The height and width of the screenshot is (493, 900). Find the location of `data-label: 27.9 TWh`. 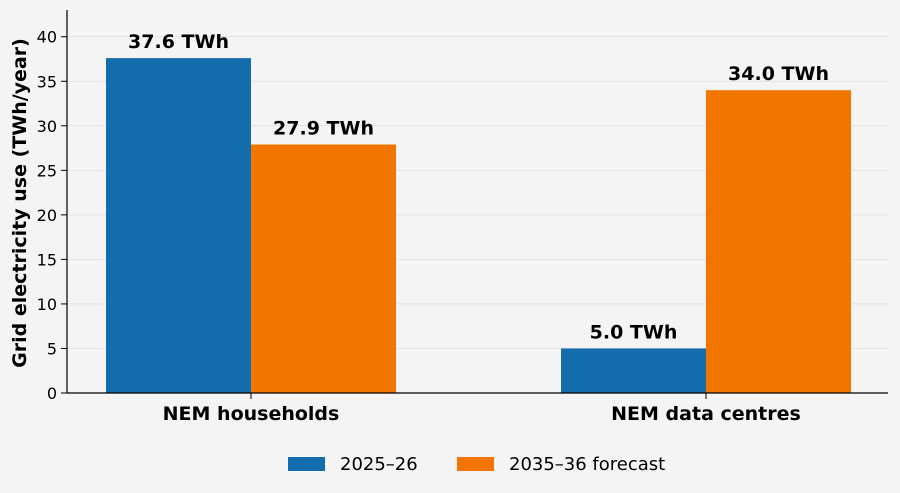

data-label: 27.9 TWh is located at coordinates (323, 128).